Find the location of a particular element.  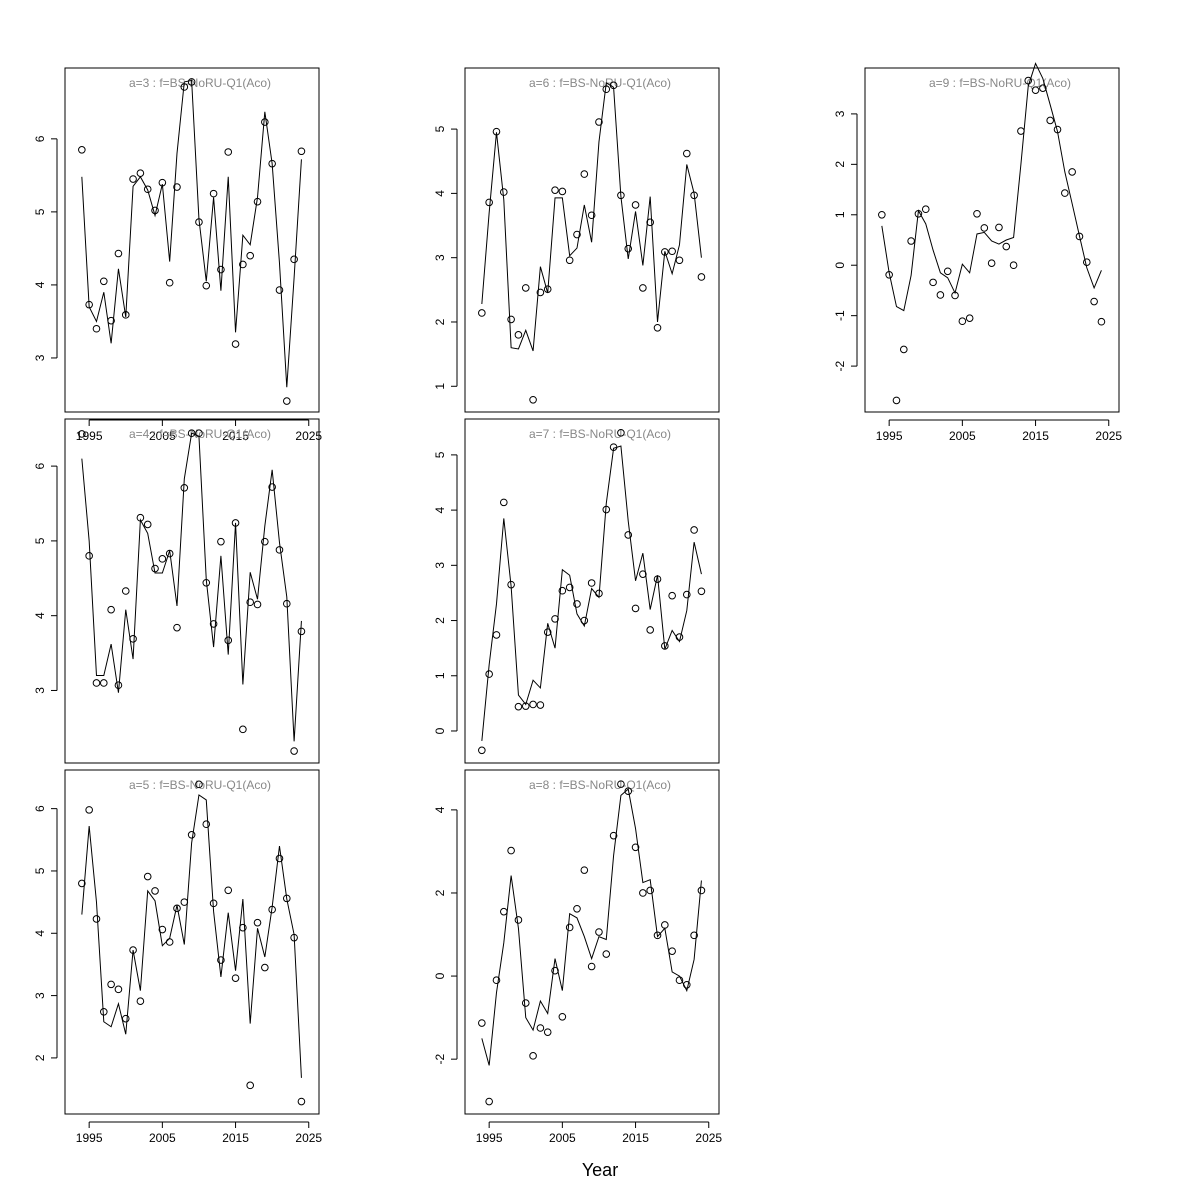

x-axis-title: Year is located at coordinates (600, 1170).